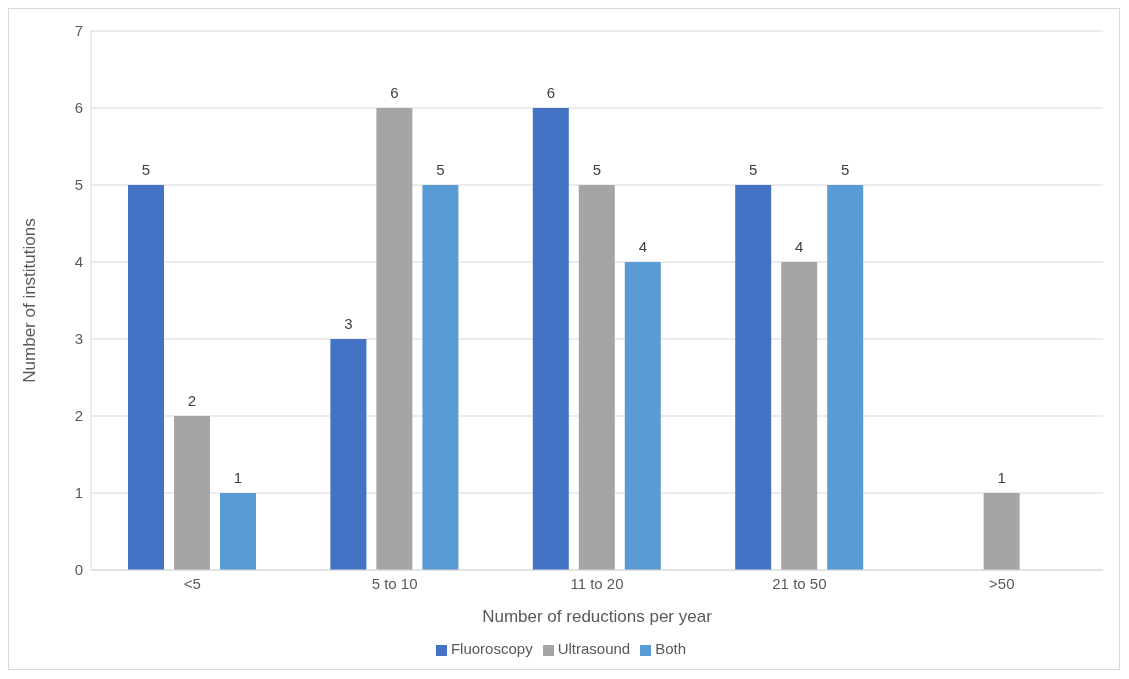  Describe the element at coordinates (192, 583) in the screenshot. I see `x-tick-label: <5` at that location.